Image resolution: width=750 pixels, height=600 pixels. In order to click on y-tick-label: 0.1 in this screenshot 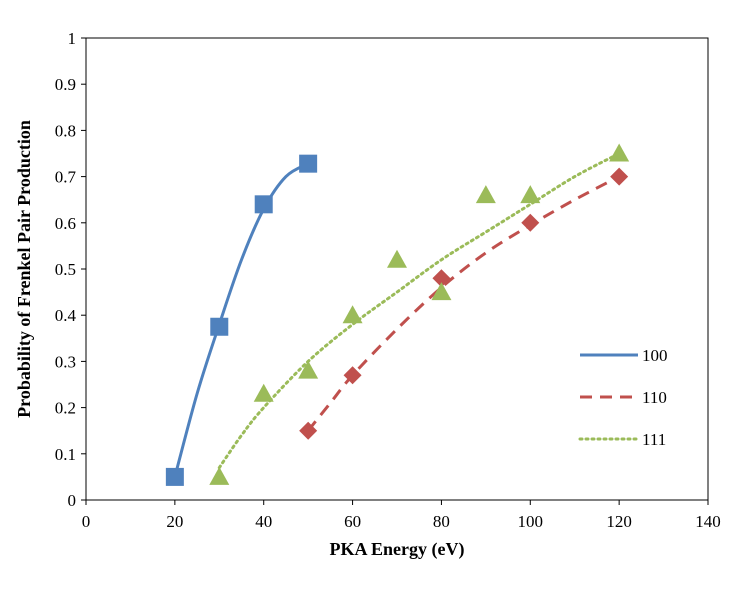, I will do `click(65, 454)`.